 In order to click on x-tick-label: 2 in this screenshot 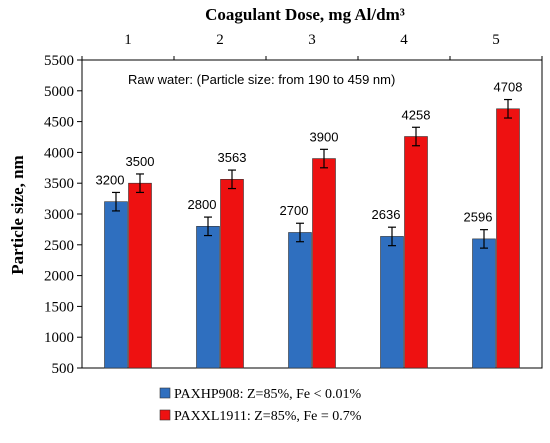, I will do `click(220, 40)`.